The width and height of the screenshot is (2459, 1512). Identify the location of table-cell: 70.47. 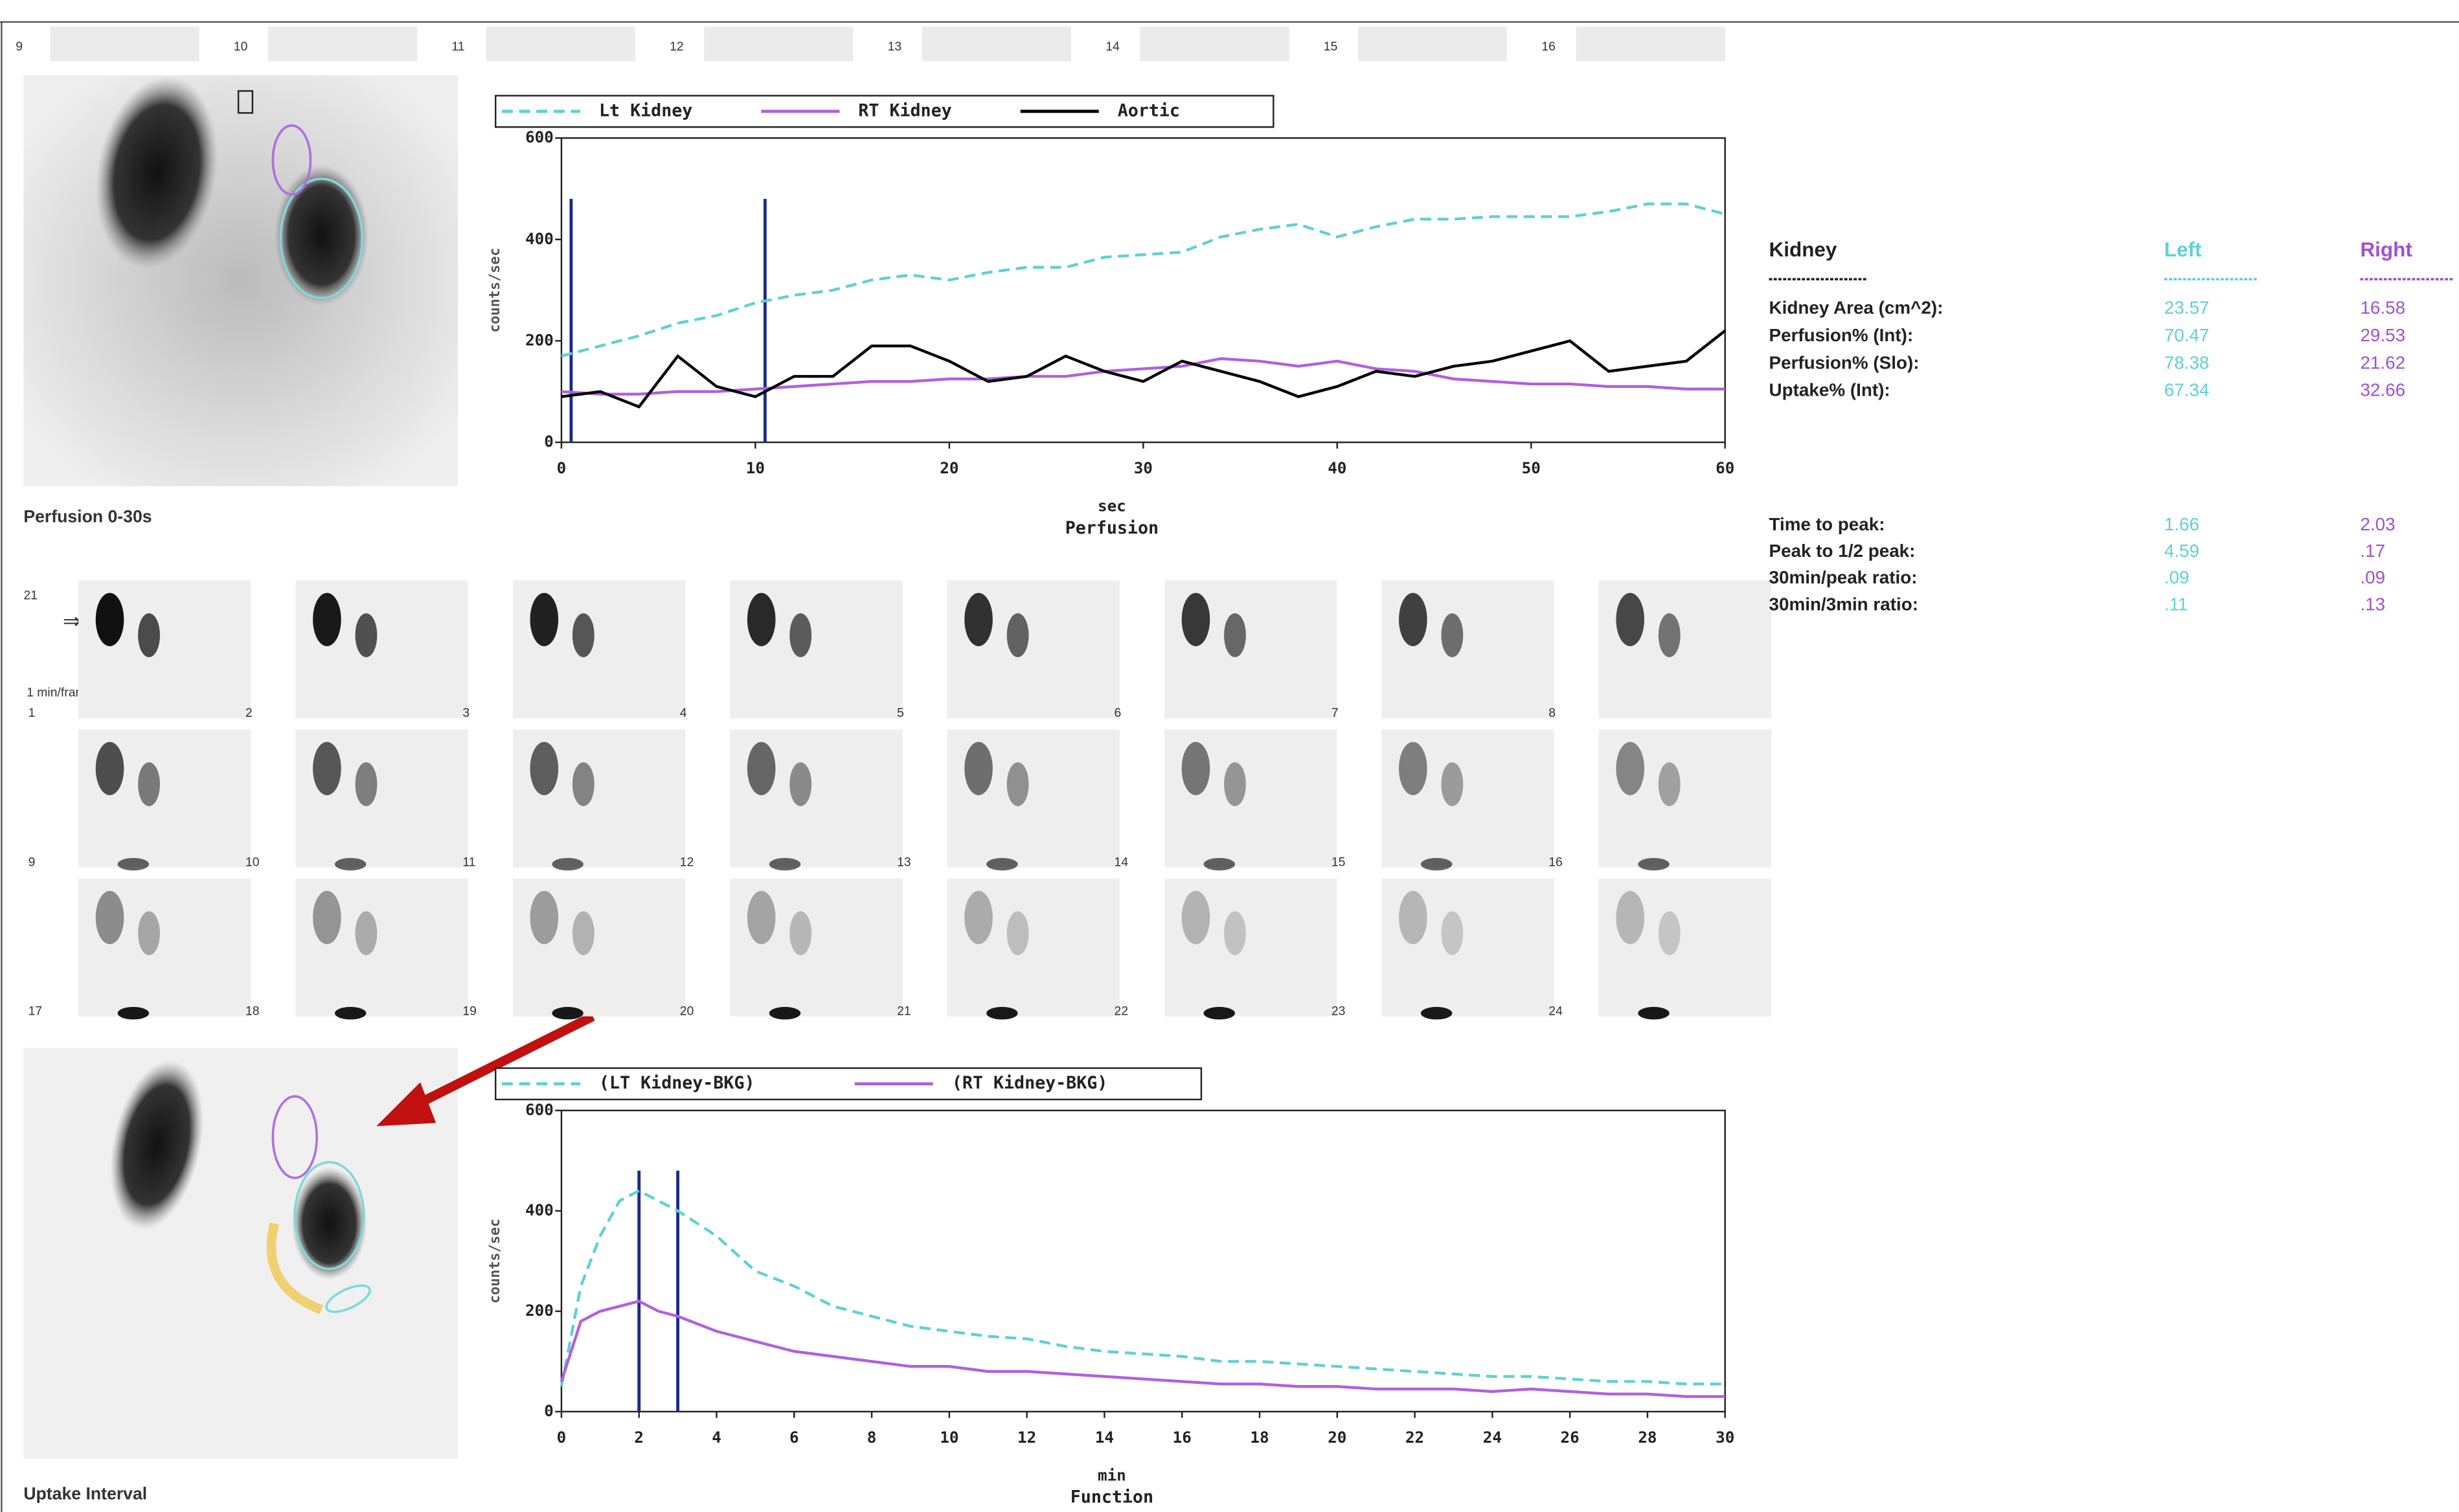
(2187, 335).